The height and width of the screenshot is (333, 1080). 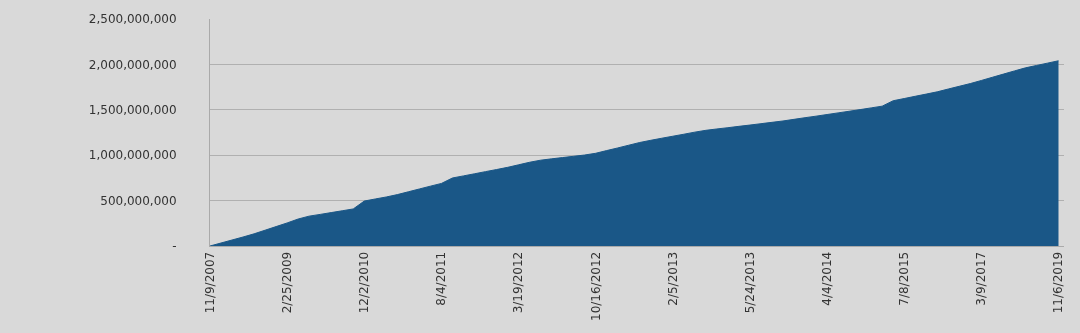 What do you see at coordinates (904, 278) in the screenshot?
I see `x-tick-label: 7/8/2015` at bounding box center [904, 278].